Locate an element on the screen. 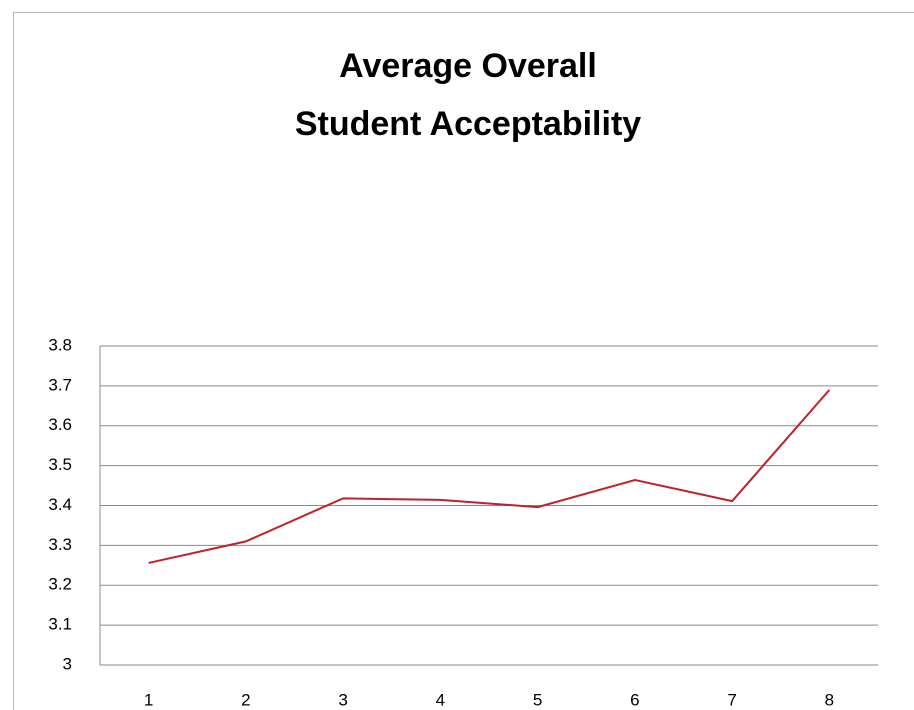 Image resolution: width=914 pixels, height=710 pixels. y-tick-label: 3.3 is located at coordinates (60, 544).